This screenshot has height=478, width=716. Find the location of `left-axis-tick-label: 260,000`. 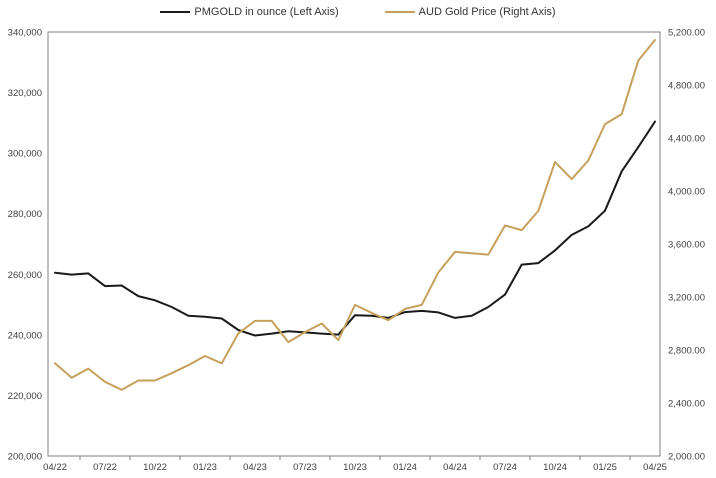

left-axis-tick-label: 260,000 is located at coordinates (25, 275).